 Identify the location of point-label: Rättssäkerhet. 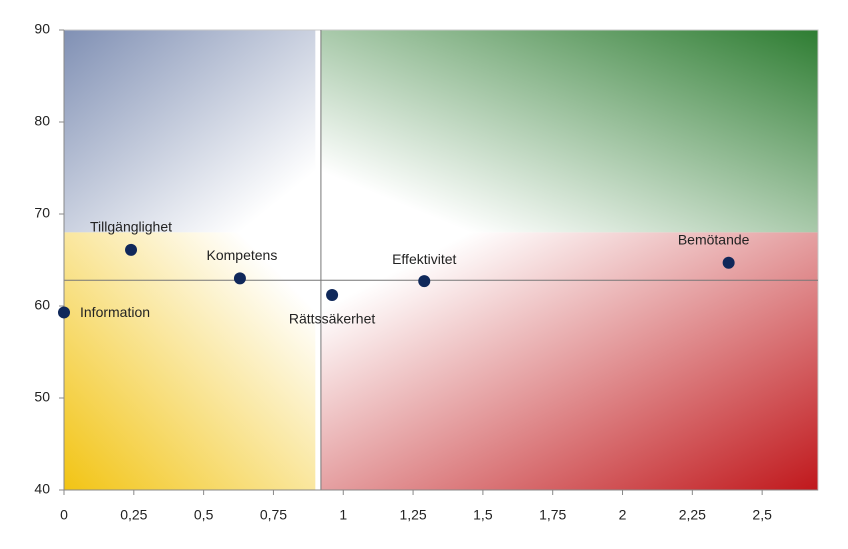
(332, 319).